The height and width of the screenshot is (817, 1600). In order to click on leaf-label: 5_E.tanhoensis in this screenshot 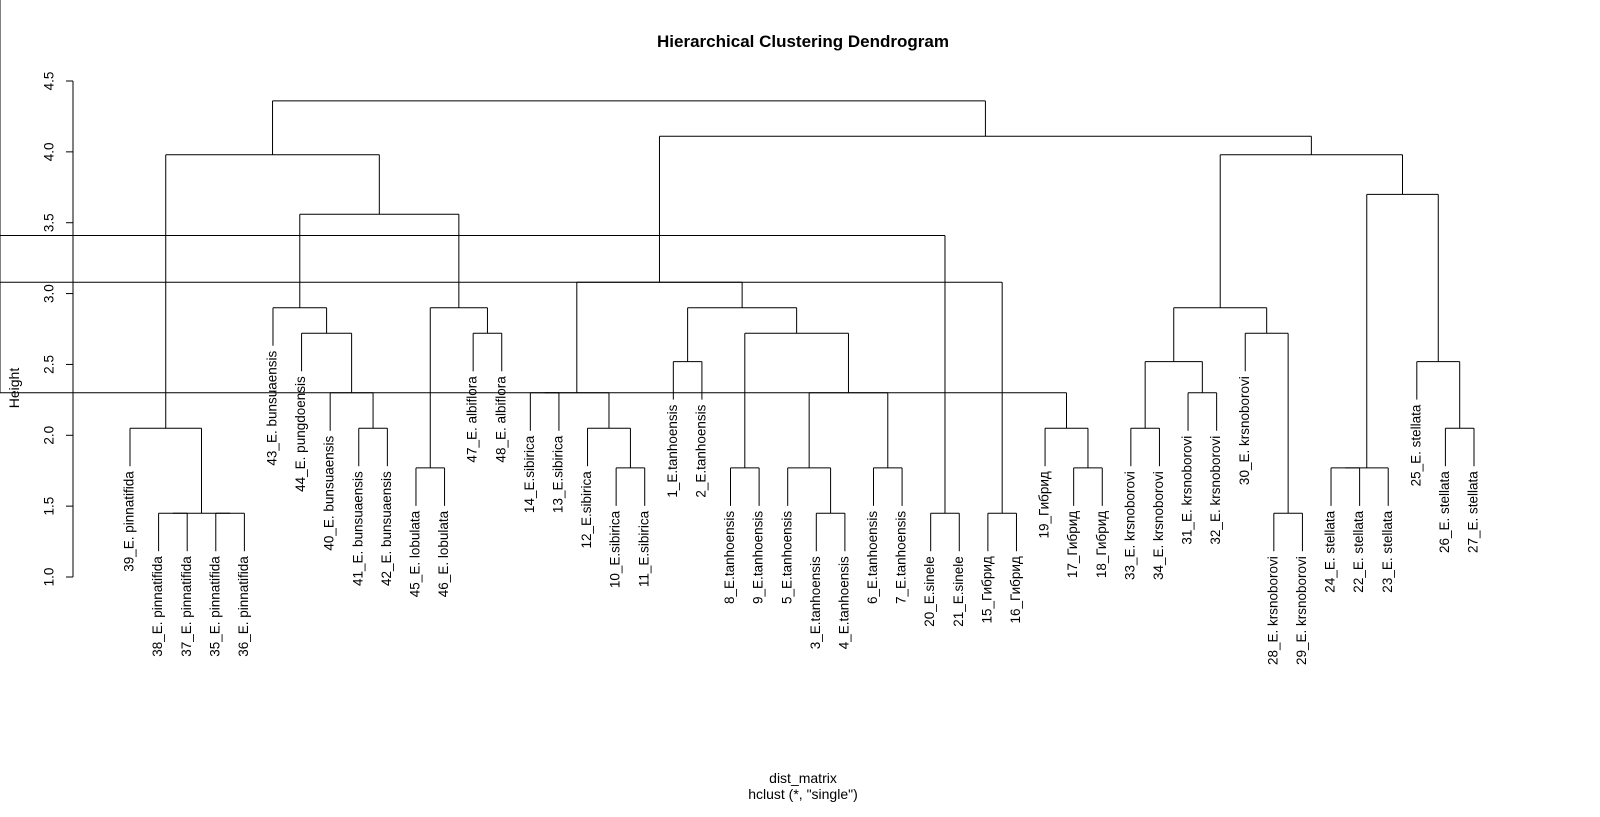, I will do `click(786, 557)`.